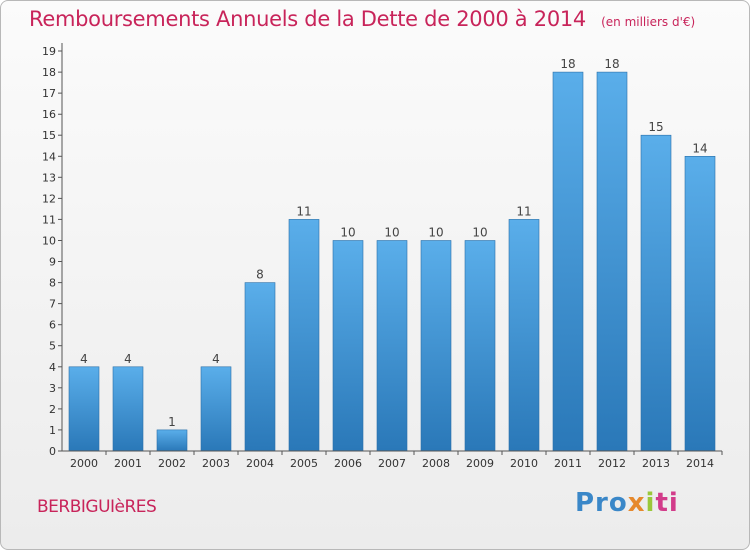  What do you see at coordinates (392, 463) in the screenshot?
I see `x-tick-label: 2007` at bounding box center [392, 463].